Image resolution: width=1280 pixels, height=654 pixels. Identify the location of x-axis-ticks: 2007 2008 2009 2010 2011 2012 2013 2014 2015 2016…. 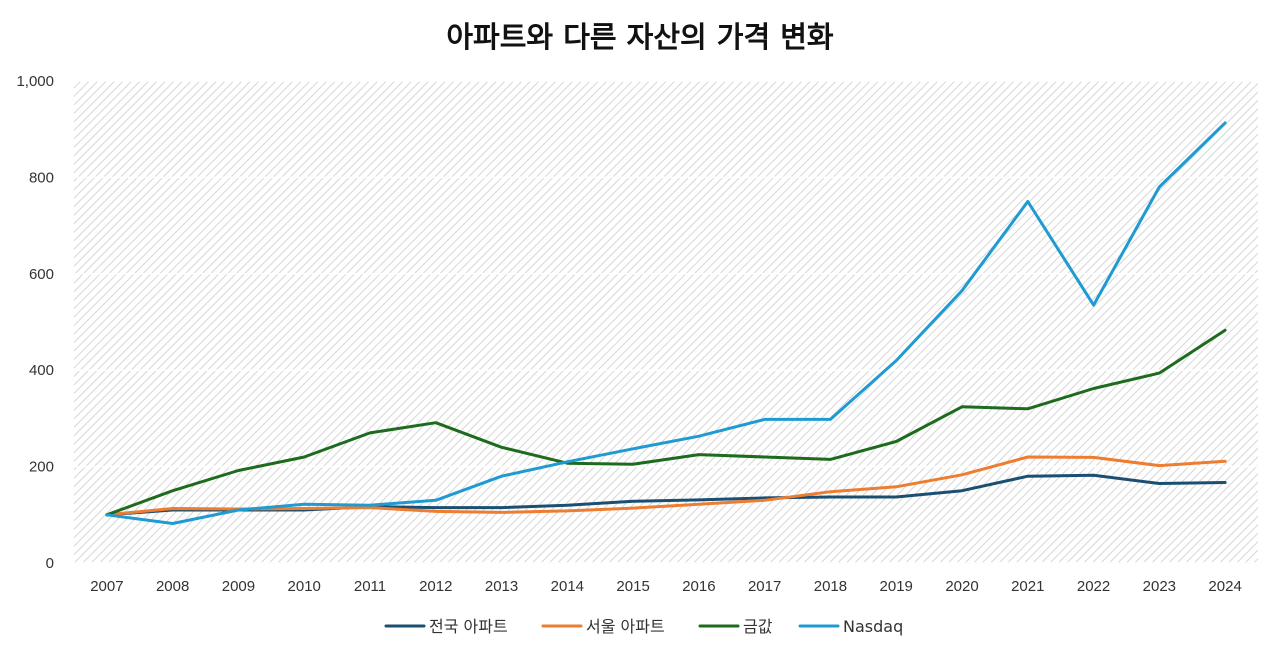
(666, 586).